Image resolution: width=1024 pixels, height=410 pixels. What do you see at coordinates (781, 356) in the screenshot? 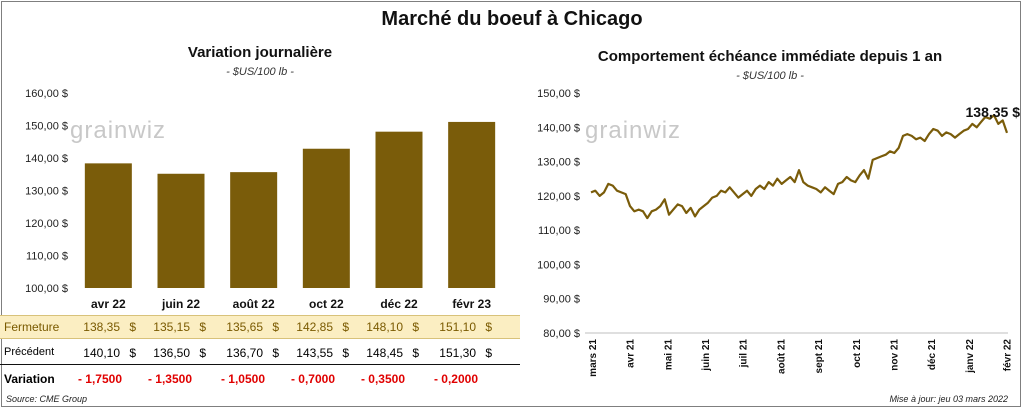
I see `x-tick-label: août 21` at bounding box center [781, 356].